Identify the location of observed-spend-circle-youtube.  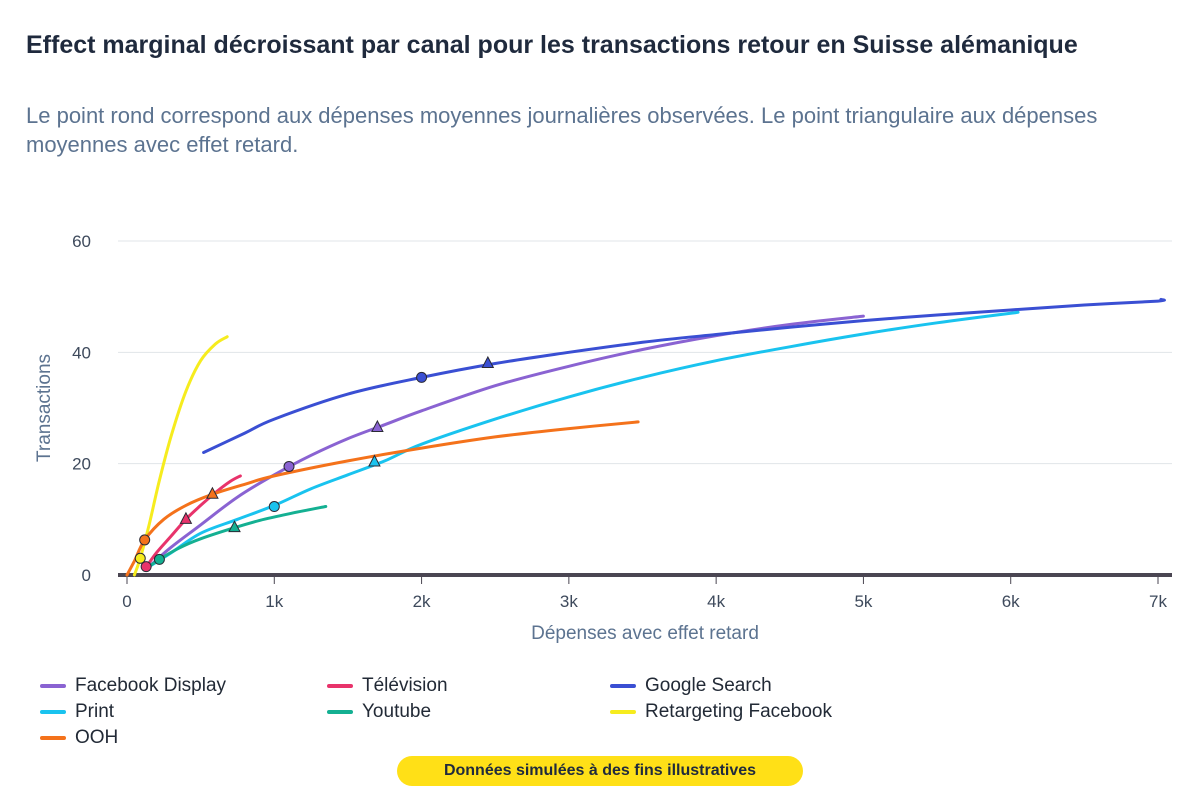
(159, 559).